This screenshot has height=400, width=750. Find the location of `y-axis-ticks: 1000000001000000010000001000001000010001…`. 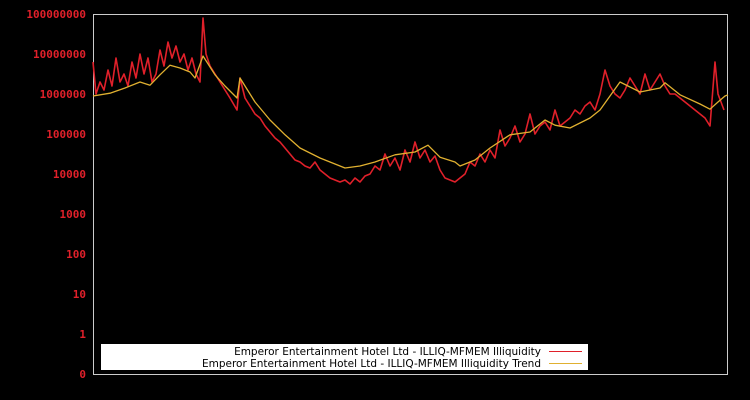

y-axis-ticks: 1000000001000000010000001000001000010001… is located at coordinates (56, 194).